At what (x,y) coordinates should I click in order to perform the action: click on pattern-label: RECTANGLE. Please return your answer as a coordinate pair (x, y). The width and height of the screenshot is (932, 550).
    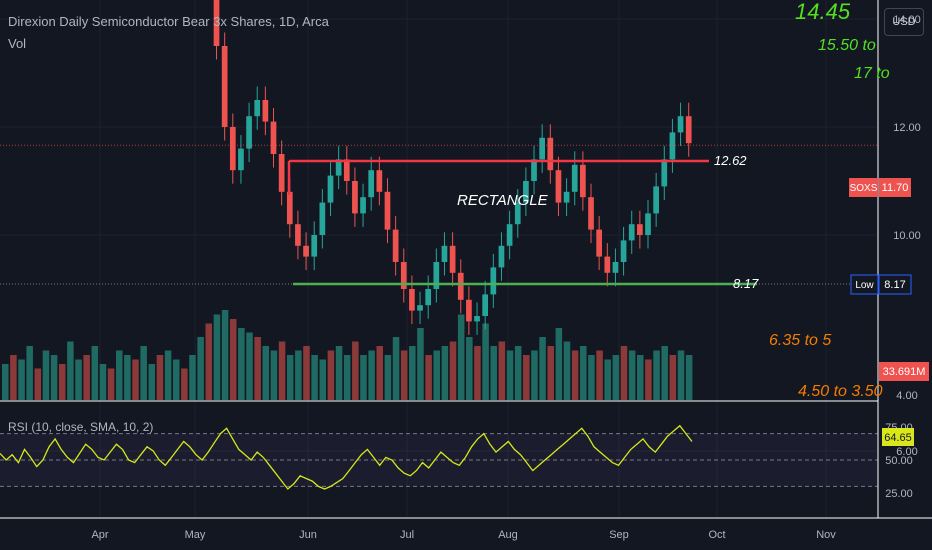
    Looking at the image, I should click on (503, 200).